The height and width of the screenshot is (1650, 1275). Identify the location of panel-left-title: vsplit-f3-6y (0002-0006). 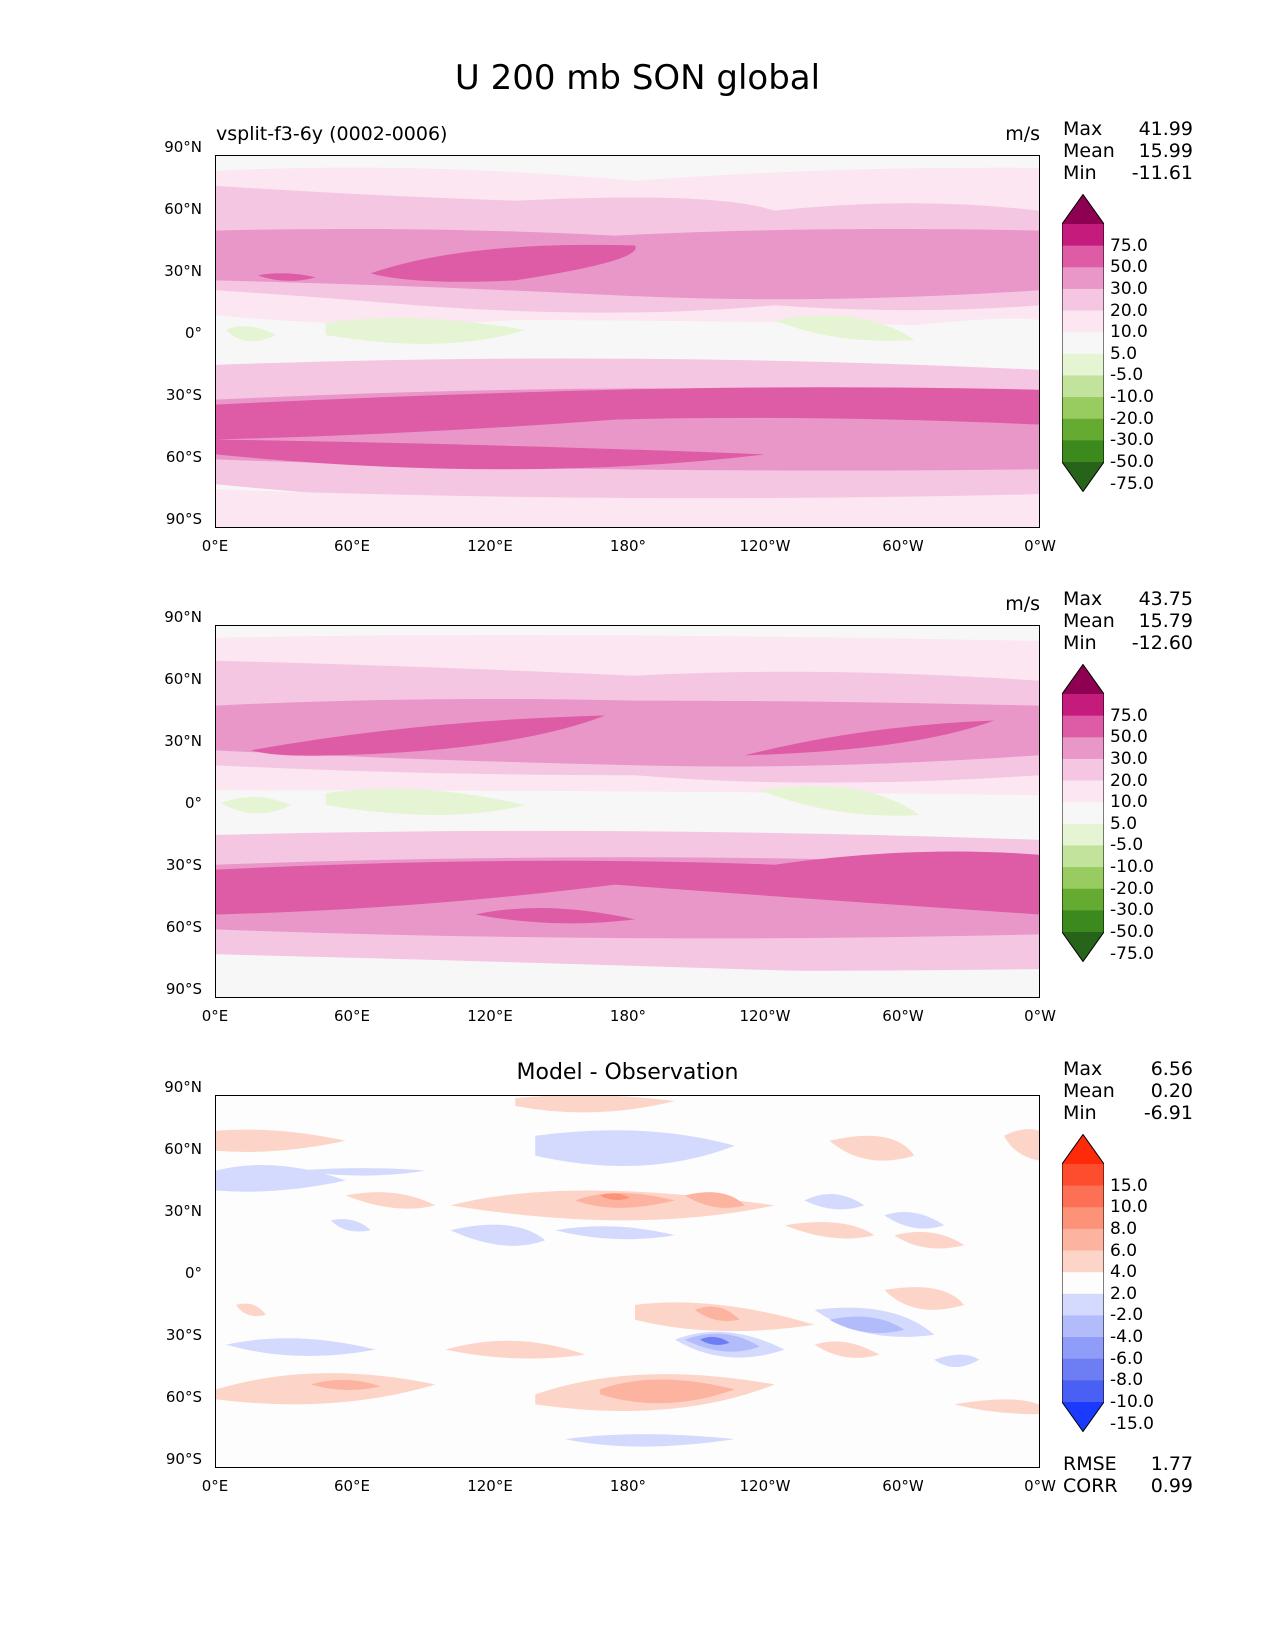
(332, 134).